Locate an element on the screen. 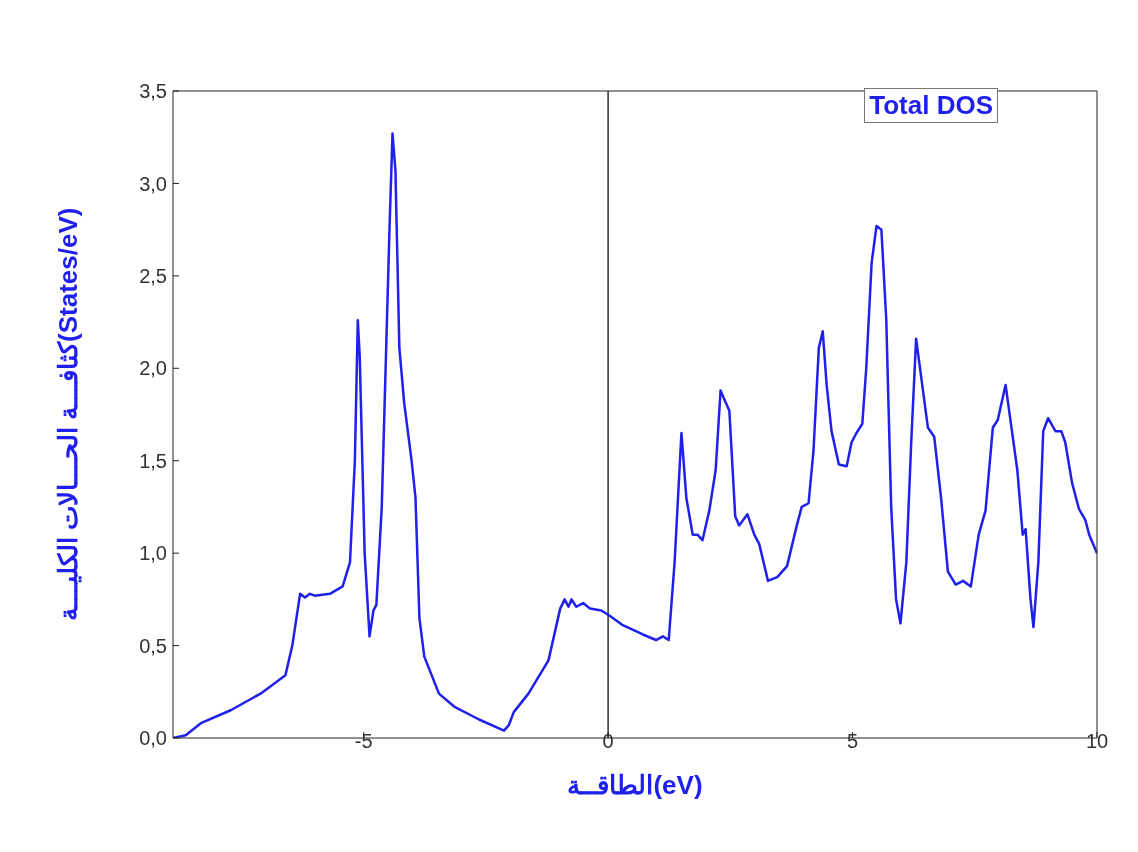 Image resolution: width=1138 pixels, height=852 pixels. y-axis-title: كثافـــة الحـــالات الكليـــة(States/eV) is located at coordinates (68, 414).